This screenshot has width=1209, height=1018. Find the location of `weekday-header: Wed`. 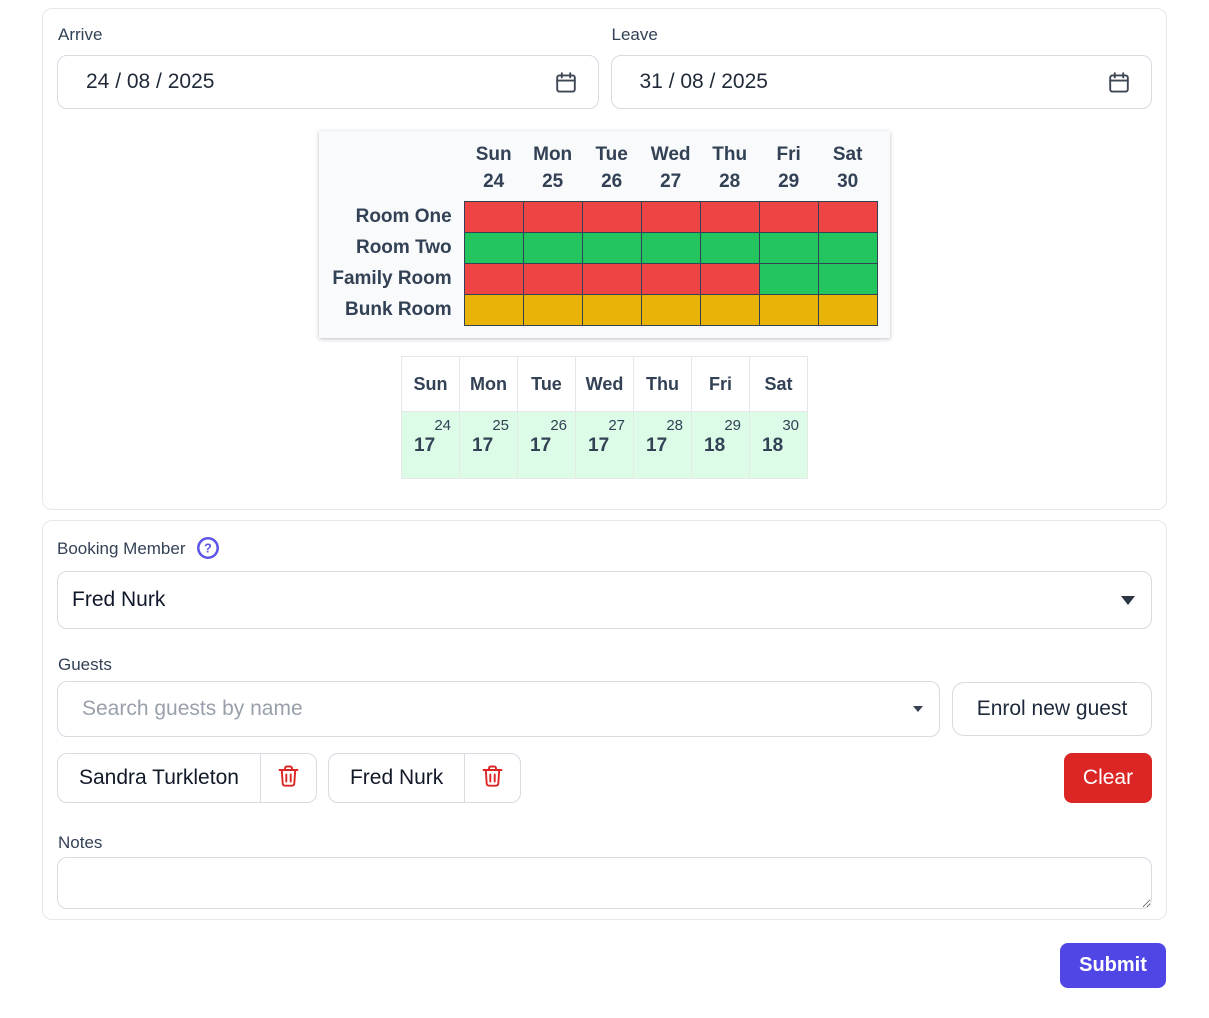

weekday-header: Wed is located at coordinates (604, 384).